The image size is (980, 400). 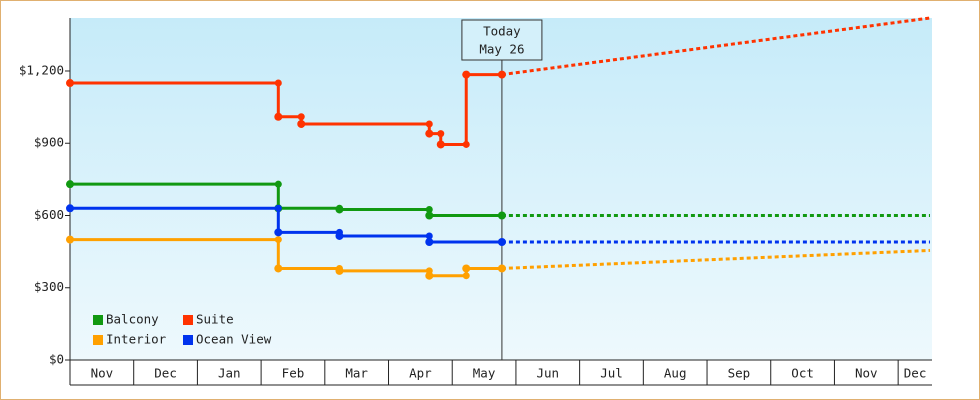 I want to click on today-label: May 26, so click(x=501, y=49).